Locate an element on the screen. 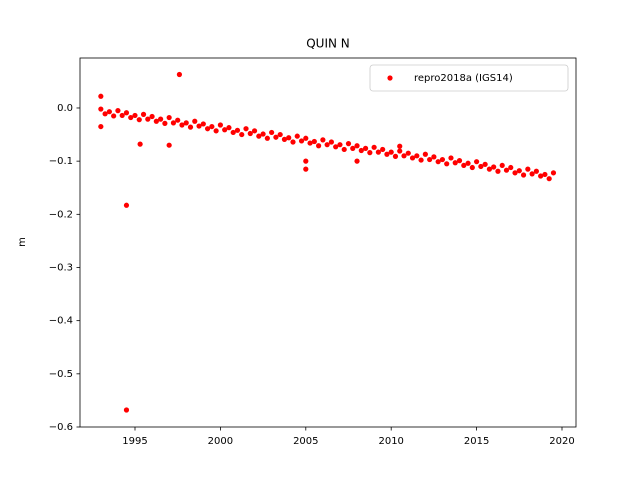 This screenshot has width=640, height=480. y-tick-label: −0.4 is located at coordinates (61, 321).